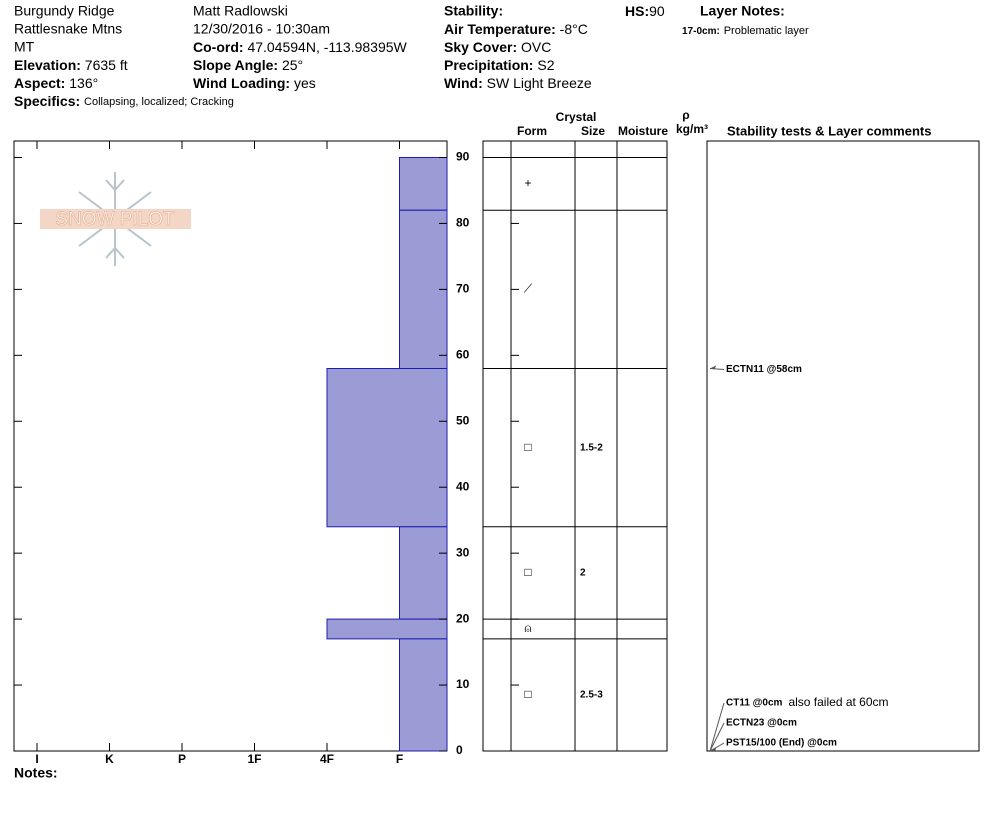 The width and height of the screenshot is (994, 840). Describe the element at coordinates (240, 11) in the screenshot. I see `observer: Matt Radlowski` at that location.